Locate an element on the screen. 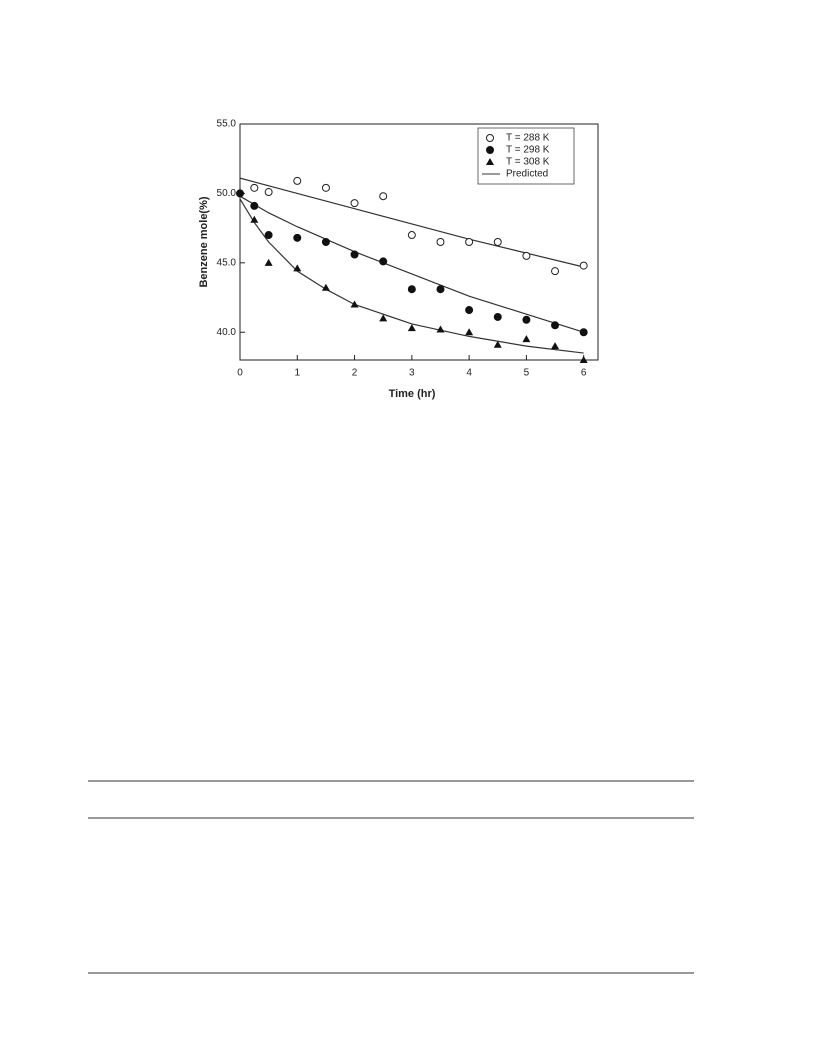 The height and width of the screenshot is (1056, 816). x-tick-label: 5 is located at coordinates (527, 373).